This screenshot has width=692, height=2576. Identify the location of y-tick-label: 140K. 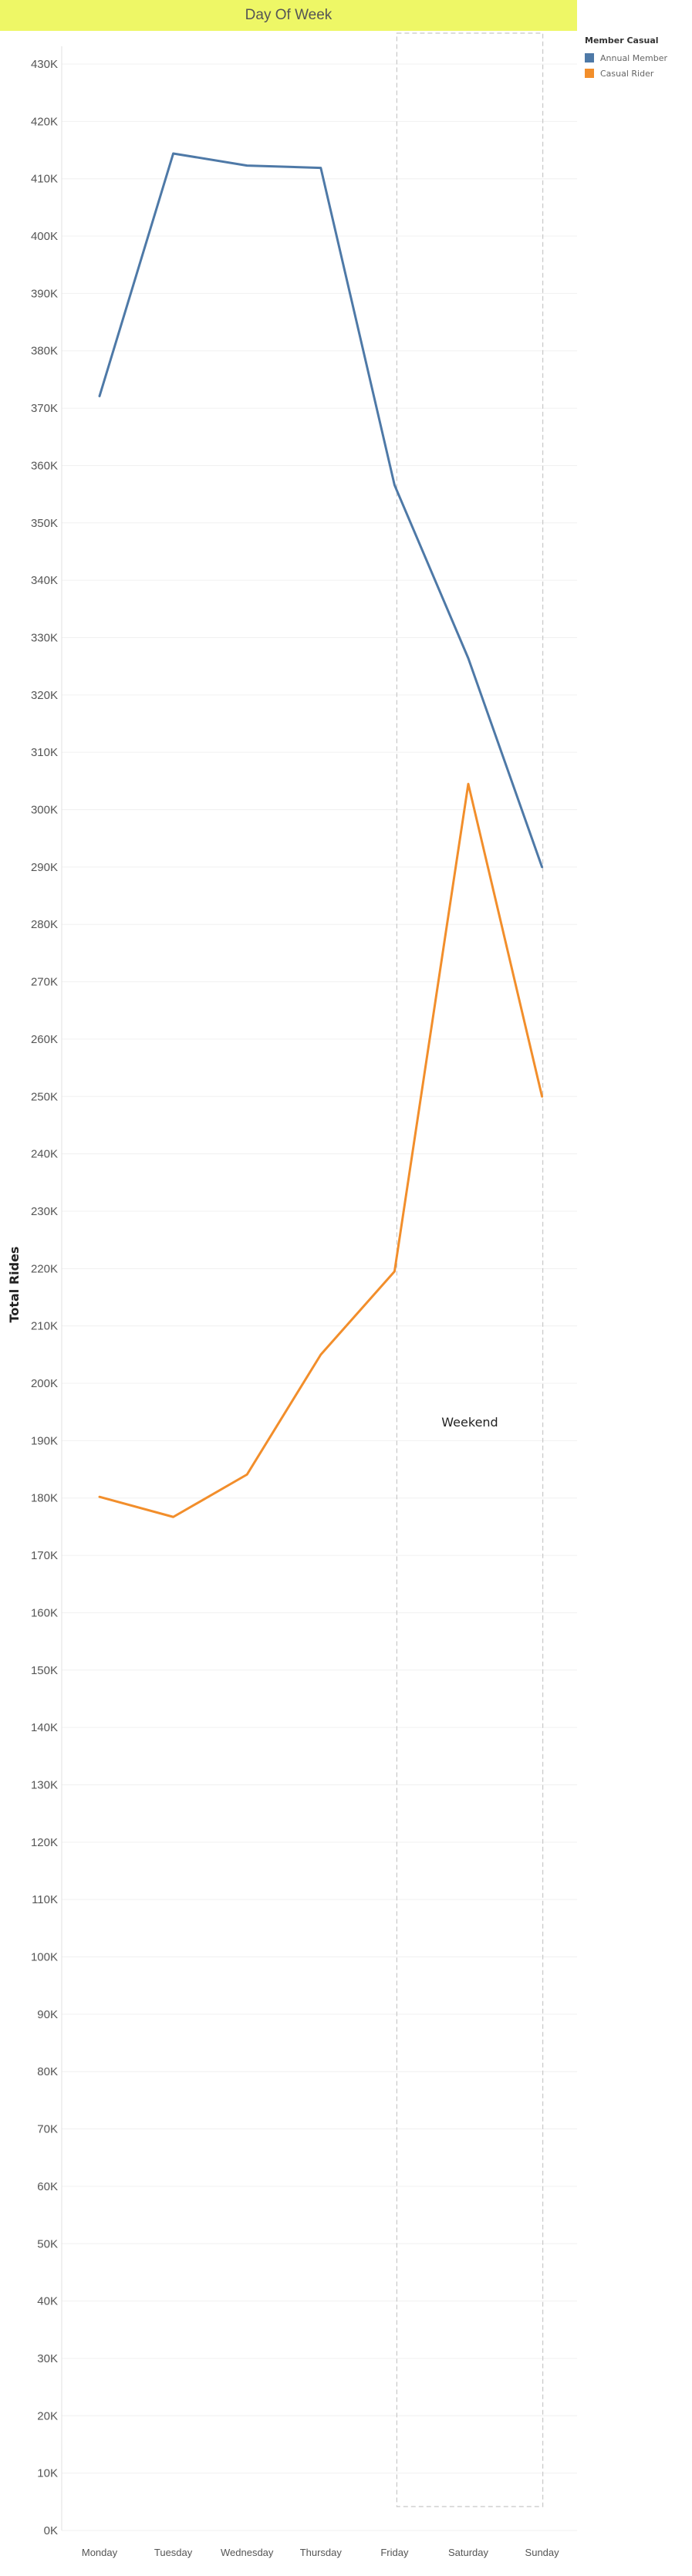
(44, 1728).